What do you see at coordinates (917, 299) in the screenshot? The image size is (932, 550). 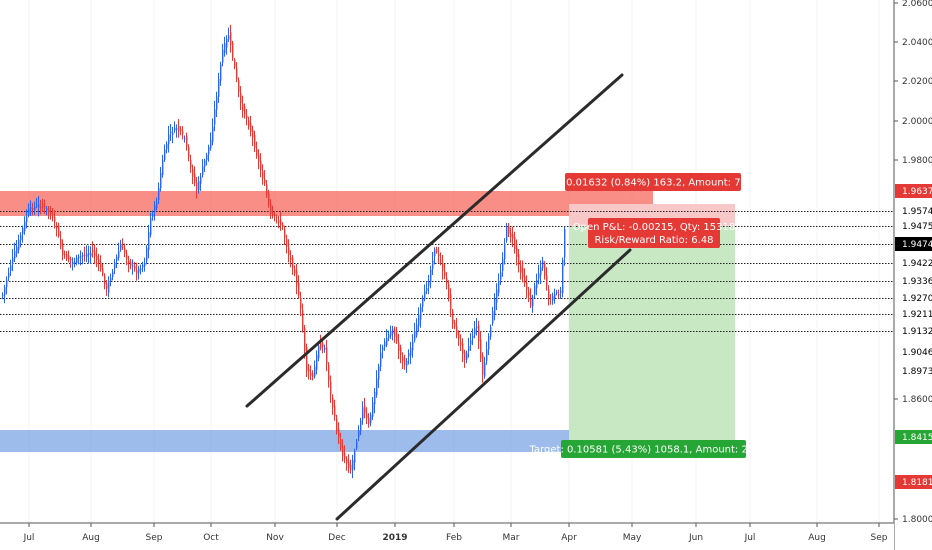 I see `price-level-label: 1.92708` at bounding box center [917, 299].